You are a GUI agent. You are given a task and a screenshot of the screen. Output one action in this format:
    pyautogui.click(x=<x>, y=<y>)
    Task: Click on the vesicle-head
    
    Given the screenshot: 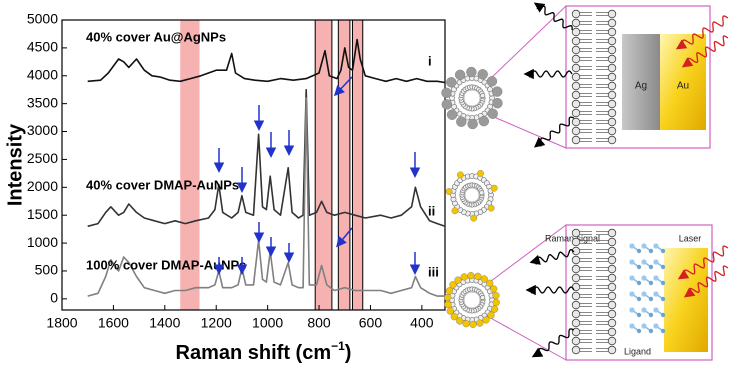 What is the action you would take?
    pyautogui.click(x=482, y=193)
    